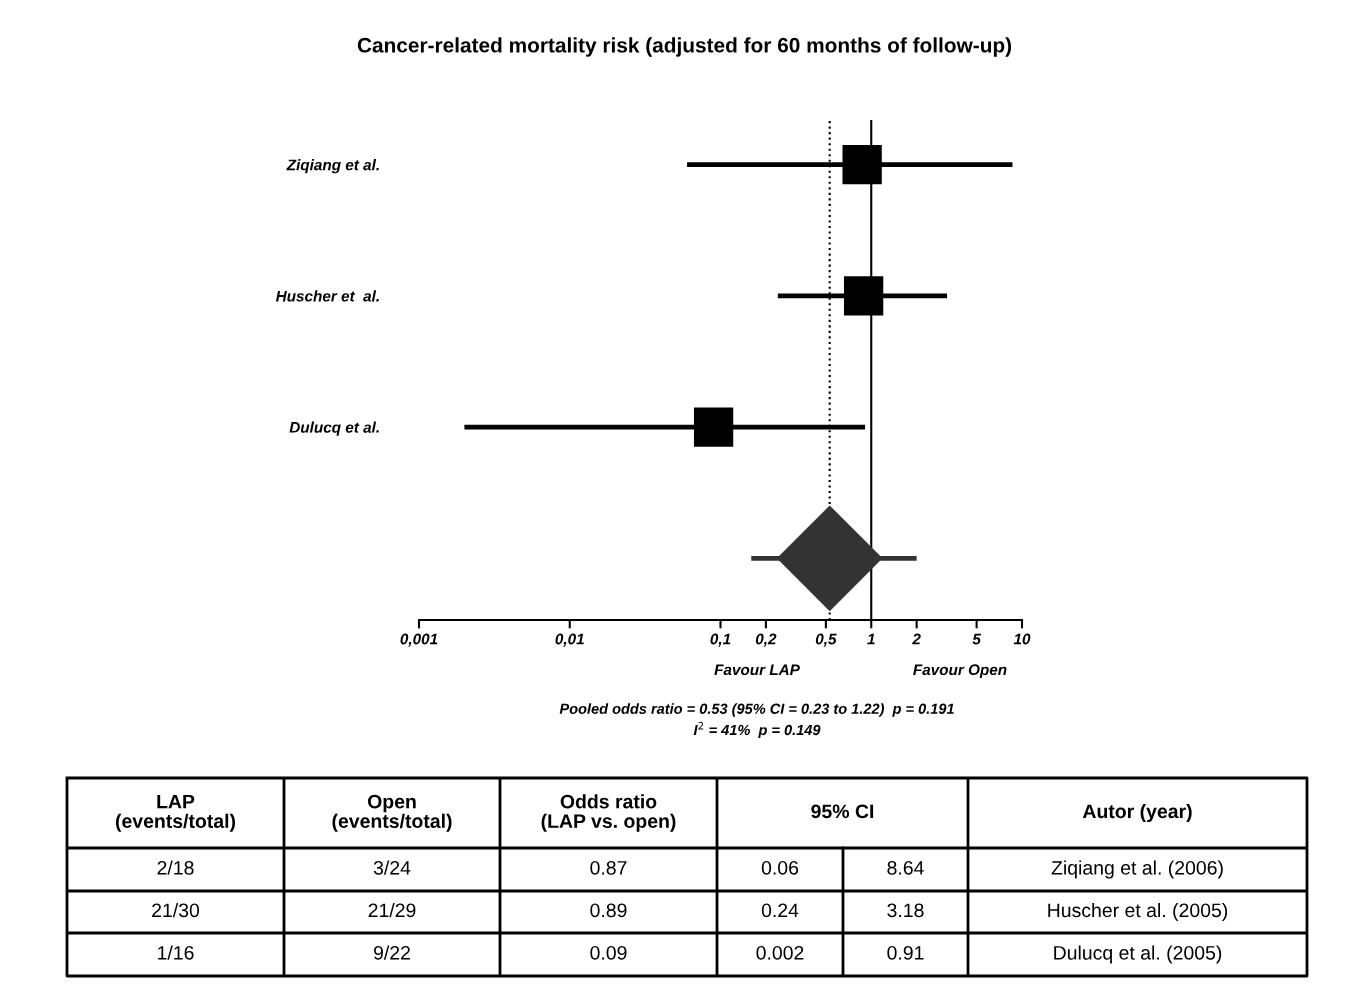 The image size is (1369, 1001). What do you see at coordinates (757, 670) in the screenshot?
I see `text: Favour LAP` at bounding box center [757, 670].